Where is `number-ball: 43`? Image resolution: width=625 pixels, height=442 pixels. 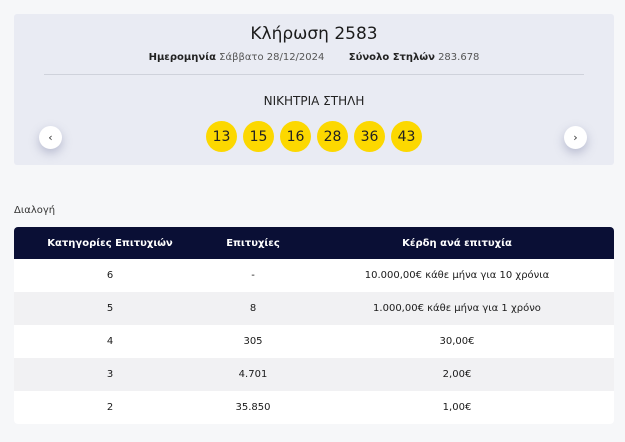
number-ball: 43 is located at coordinates (406, 136).